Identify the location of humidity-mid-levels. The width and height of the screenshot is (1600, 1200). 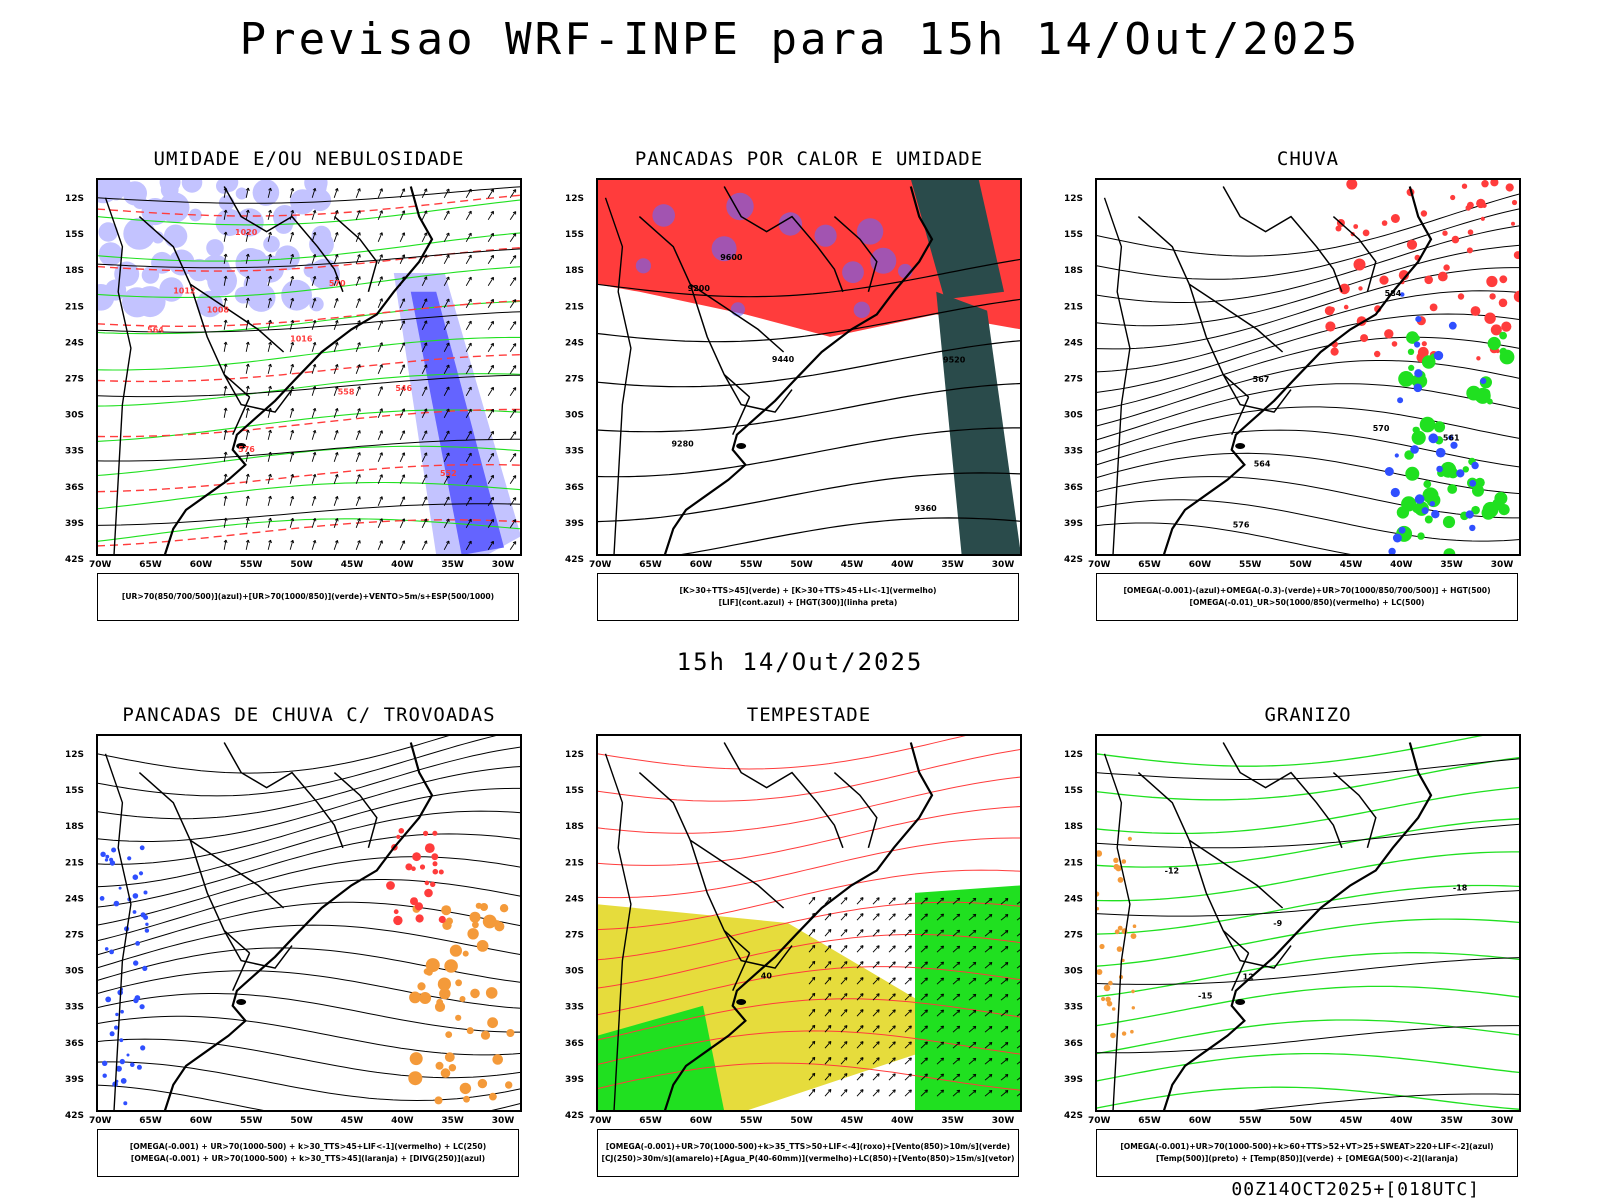
(218, 248).